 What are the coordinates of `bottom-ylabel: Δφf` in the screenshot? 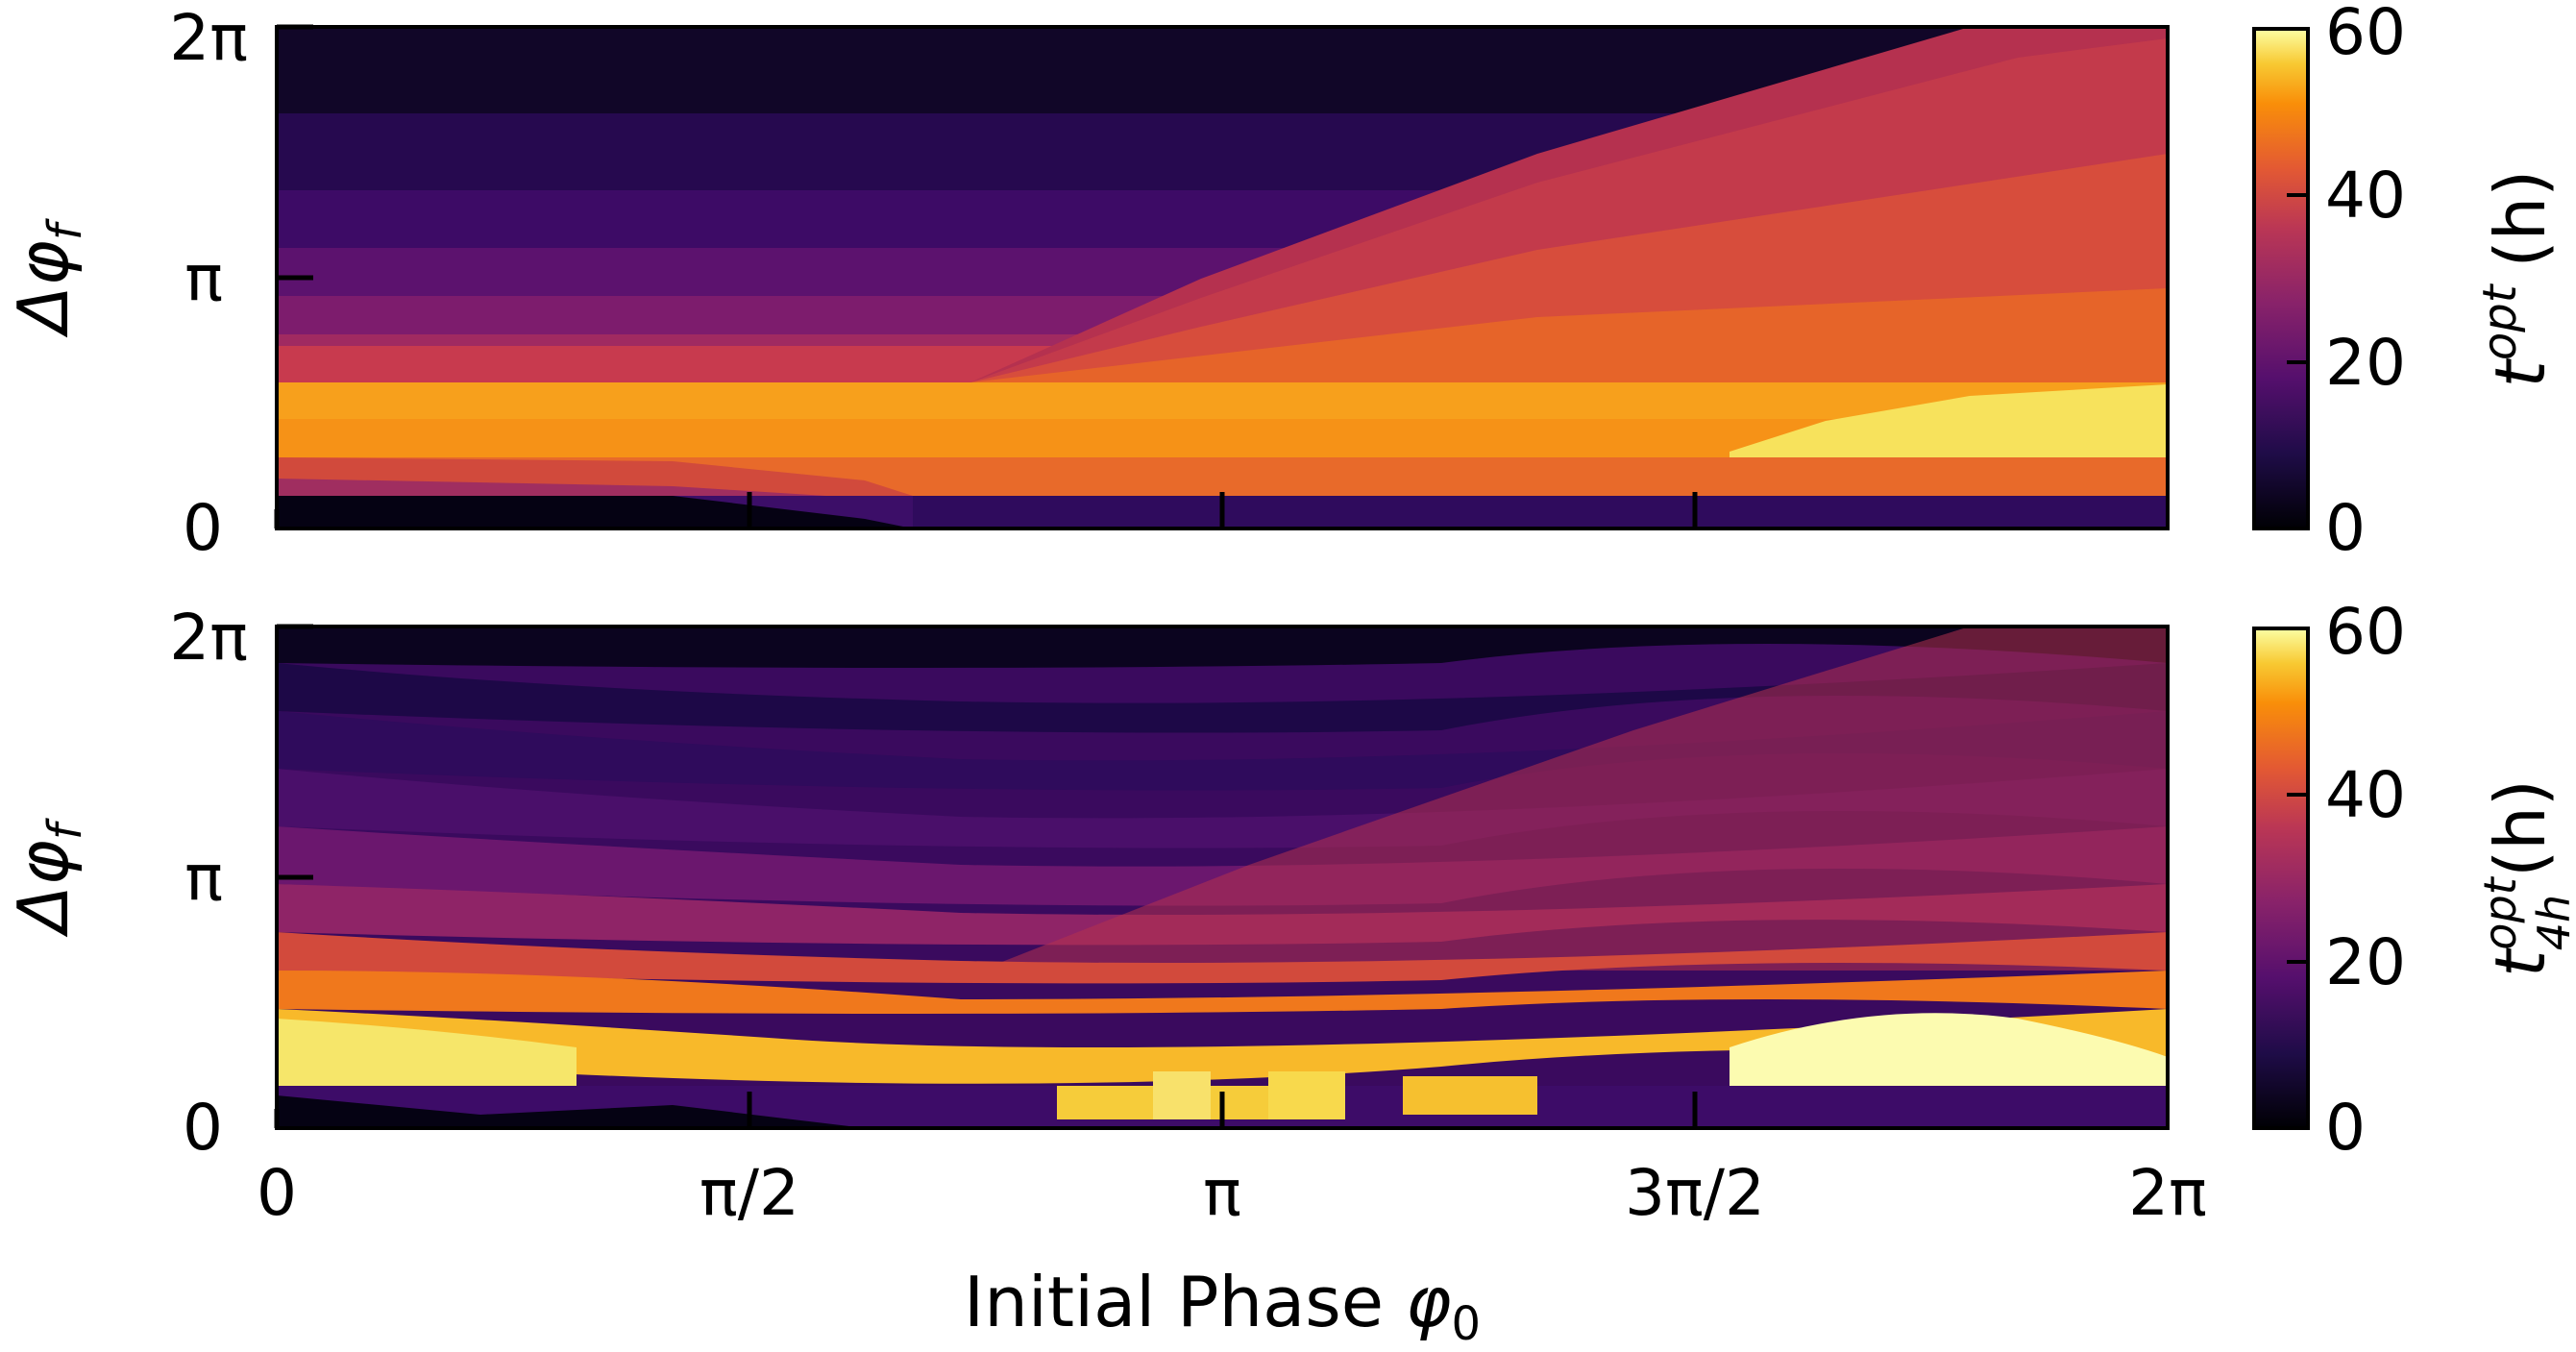 It's located at (47, 878).